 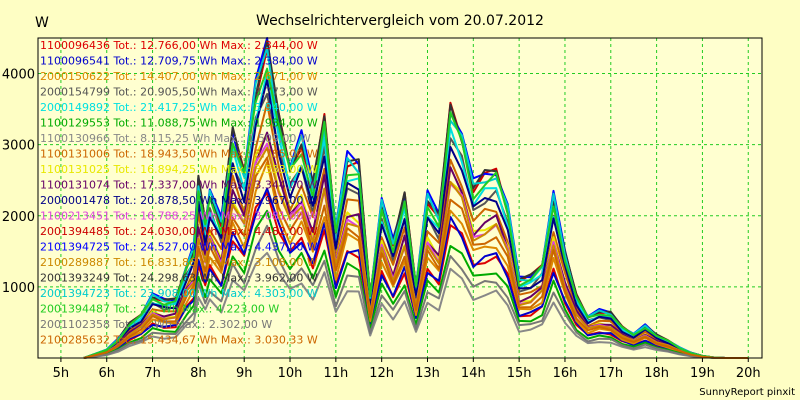 I want to click on y-tick-label: 3000, so click(x=18, y=146).